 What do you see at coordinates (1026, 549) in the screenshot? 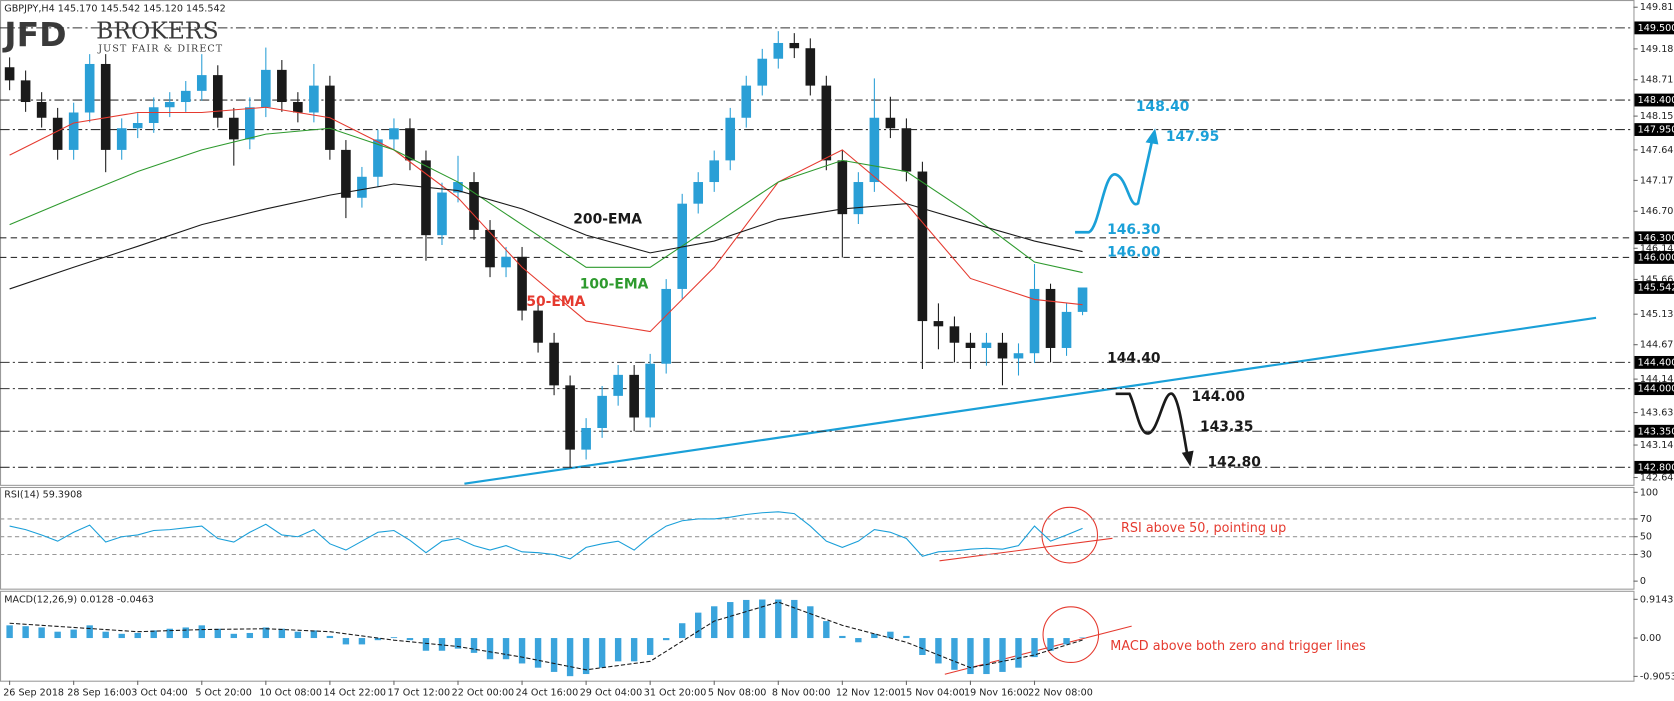
I see `rsi-trend-line` at bounding box center [1026, 549].